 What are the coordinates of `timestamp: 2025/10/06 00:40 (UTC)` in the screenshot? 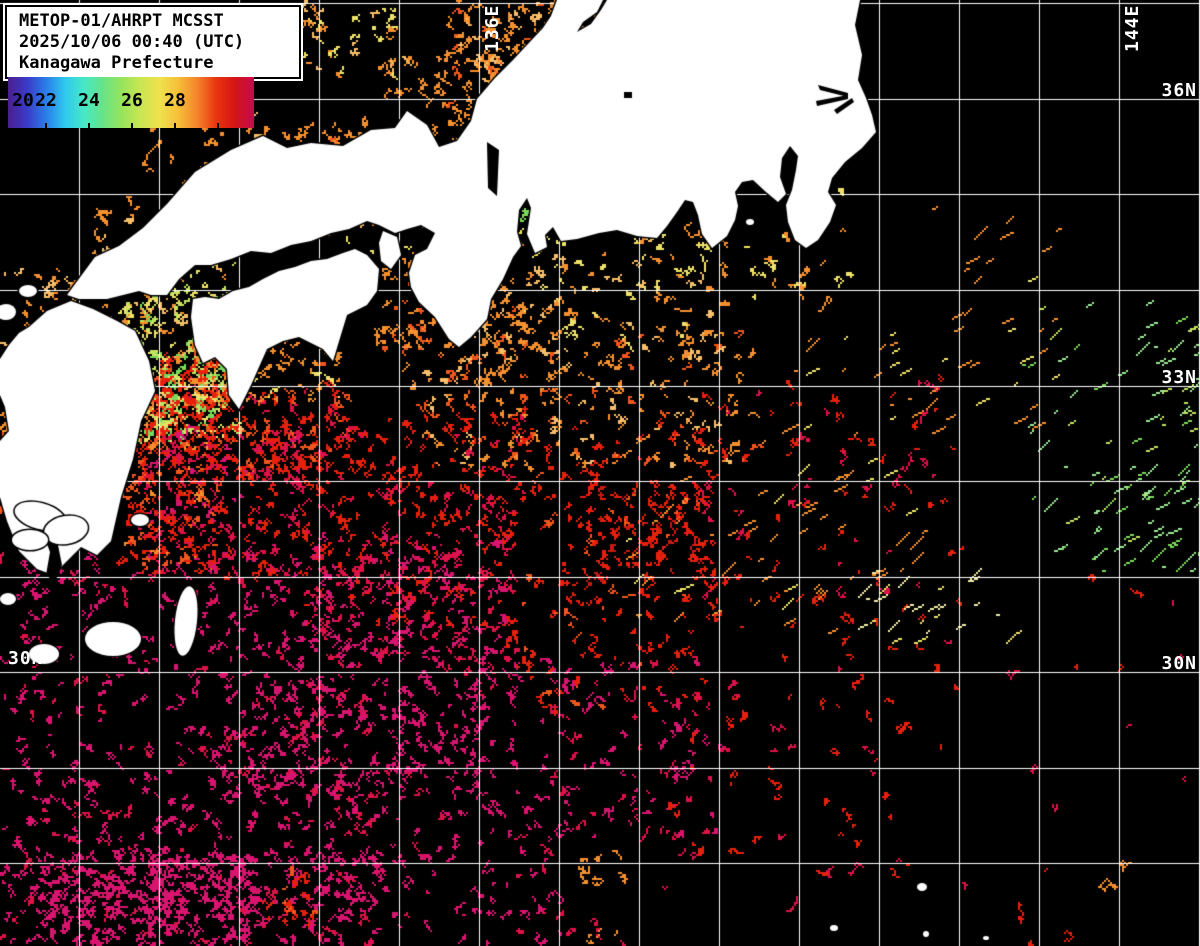 It's located at (132, 42).